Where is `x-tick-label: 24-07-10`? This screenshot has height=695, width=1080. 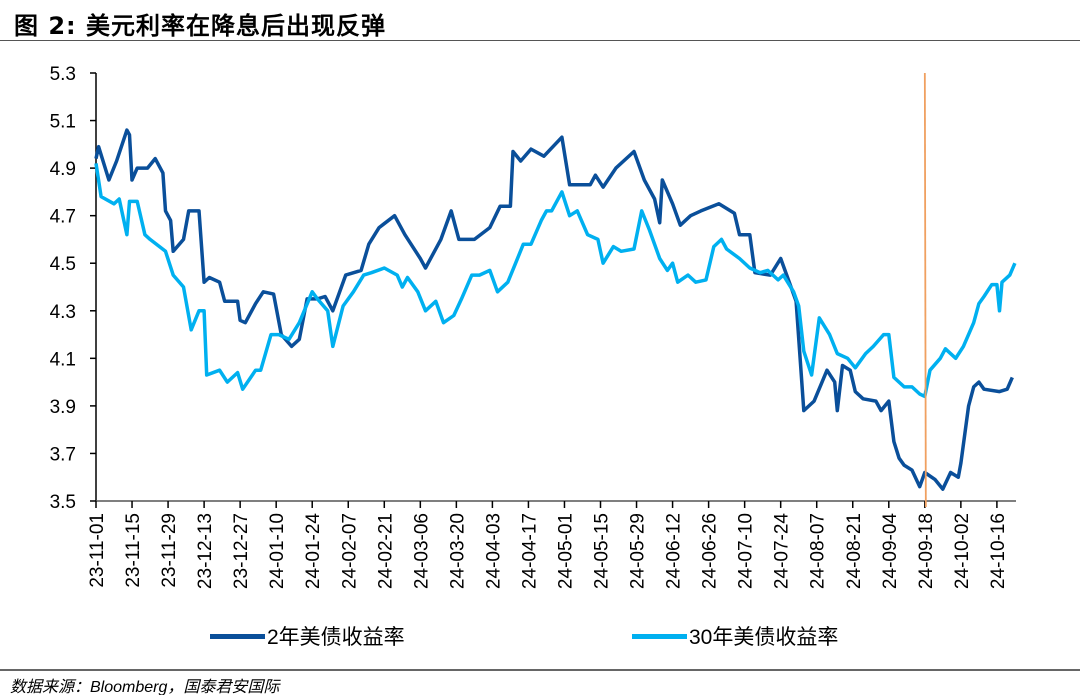
x-tick-label: 24-07-10 is located at coordinates (746, 551).